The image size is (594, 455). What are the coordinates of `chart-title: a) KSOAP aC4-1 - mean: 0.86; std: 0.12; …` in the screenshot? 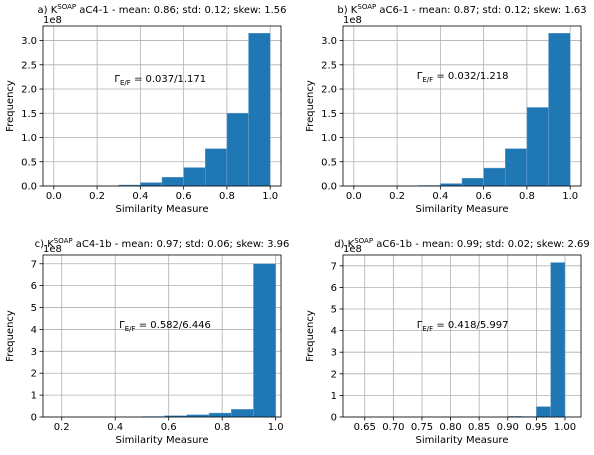 It's located at (162, 9).